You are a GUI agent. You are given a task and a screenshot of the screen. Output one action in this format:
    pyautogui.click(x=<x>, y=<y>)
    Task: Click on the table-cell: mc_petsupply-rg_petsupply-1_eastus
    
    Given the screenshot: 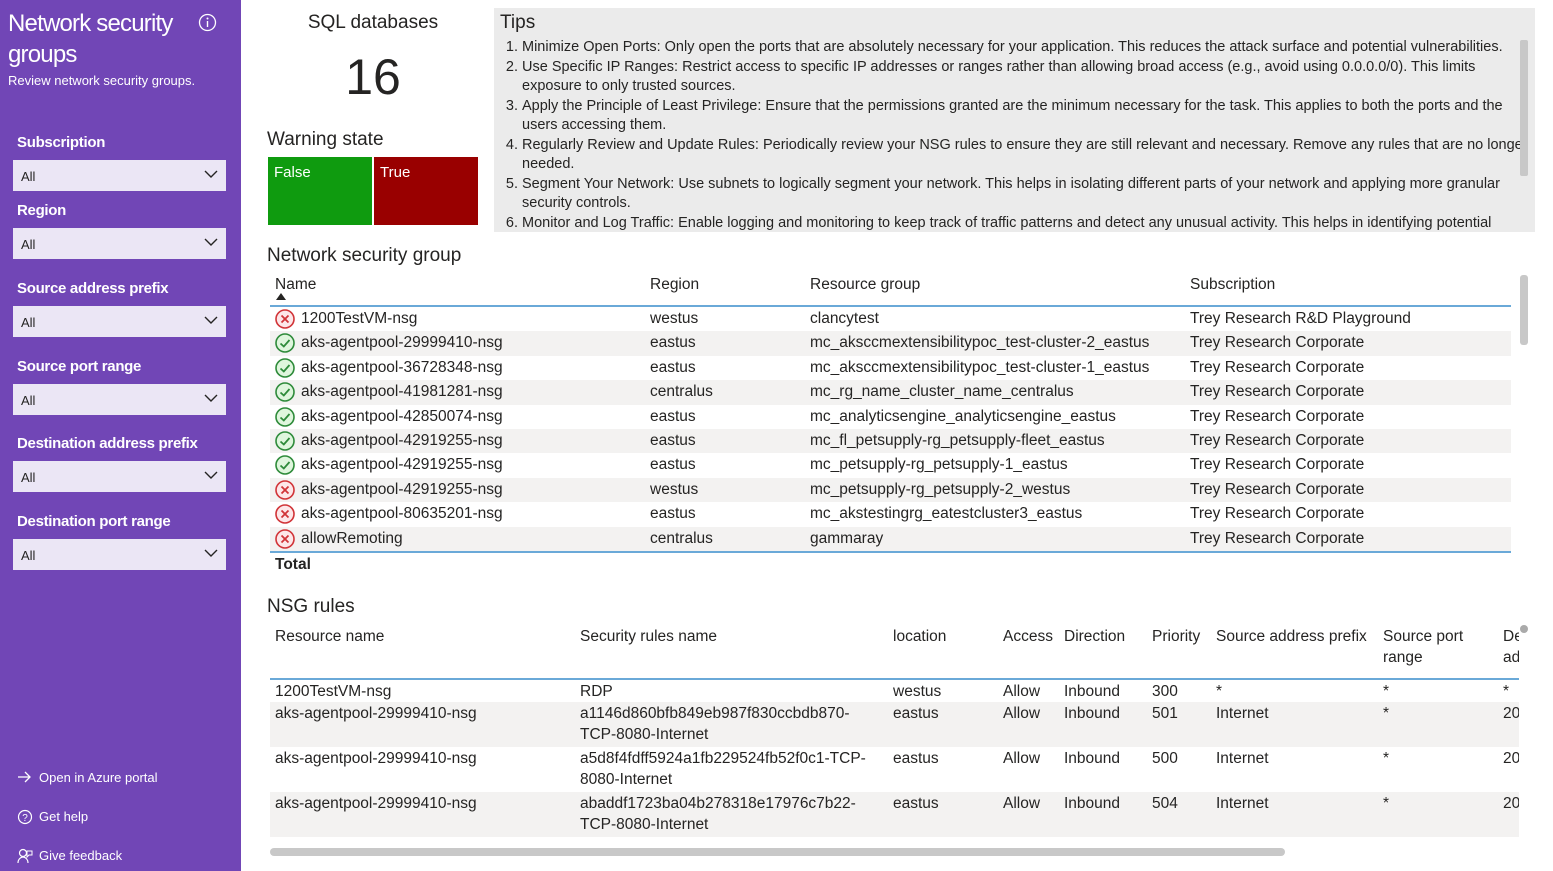 What is the action you would take?
    pyautogui.click(x=939, y=465)
    